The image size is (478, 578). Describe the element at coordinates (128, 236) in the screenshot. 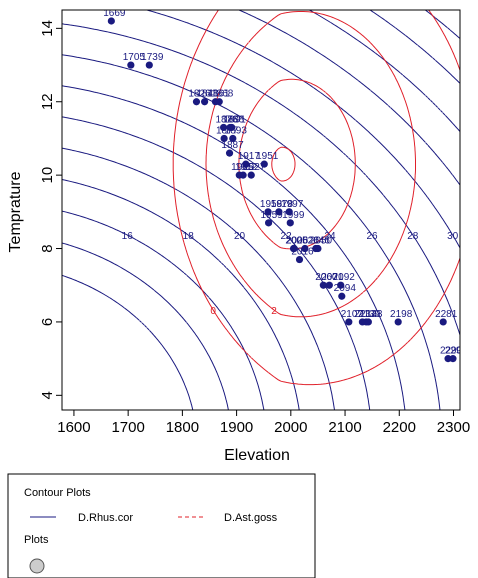

I see `contour-level-label: 16` at that location.